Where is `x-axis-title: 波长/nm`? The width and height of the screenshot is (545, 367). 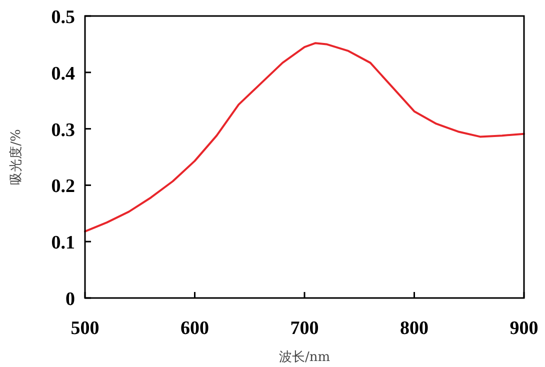 x-axis-title: 波长/nm is located at coordinates (304, 357).